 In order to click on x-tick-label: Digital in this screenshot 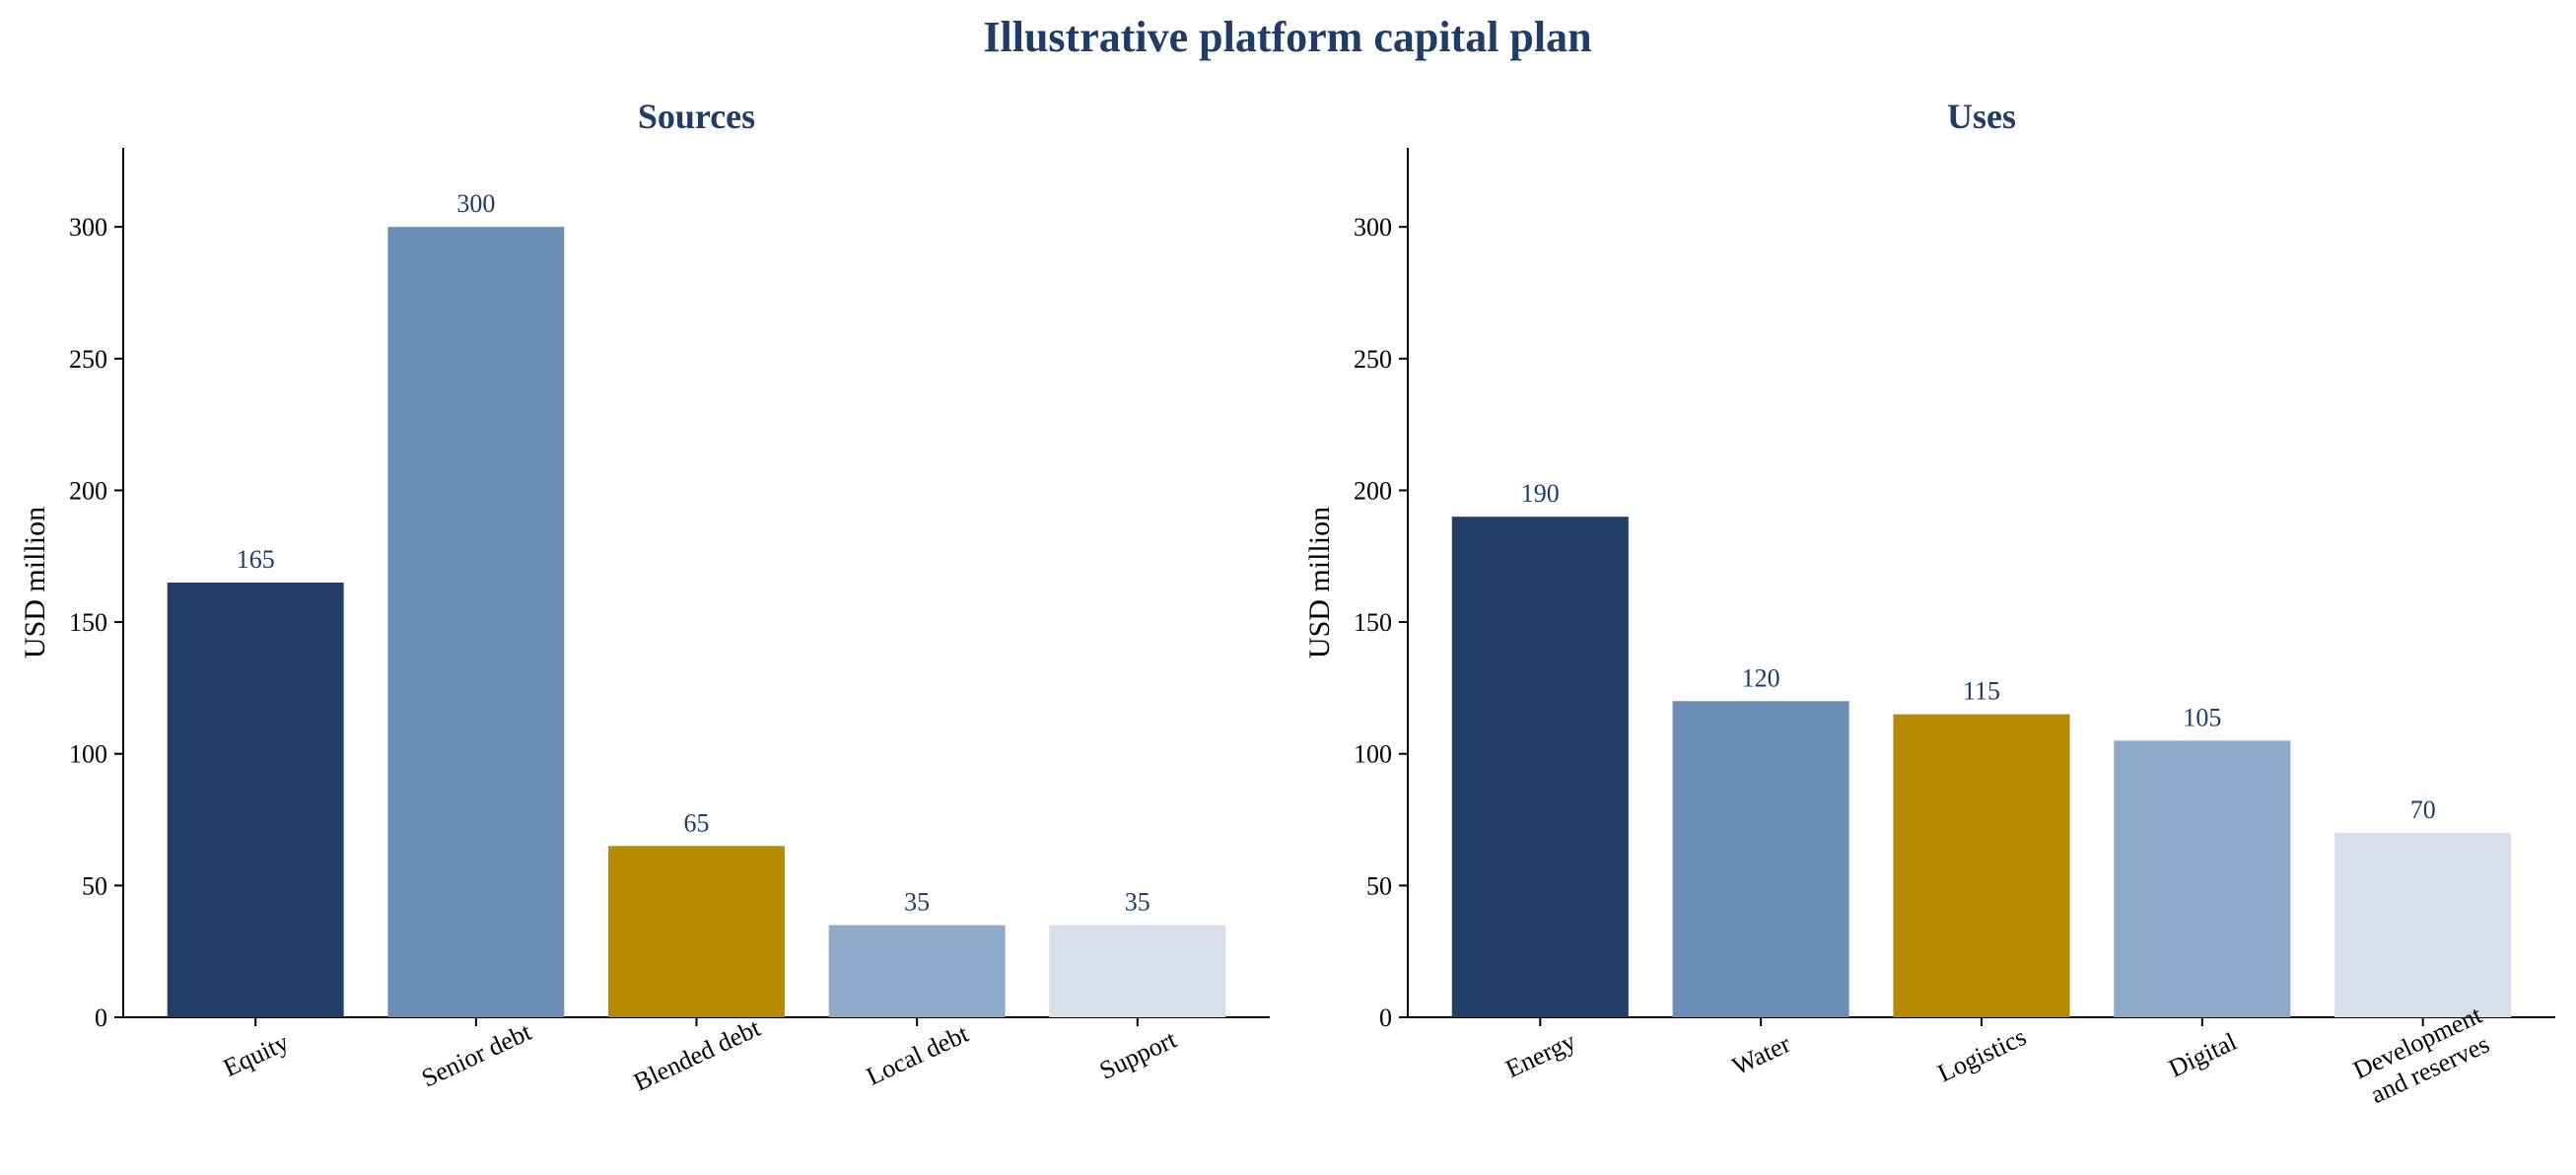, I will do `click(2202, 1055)`.